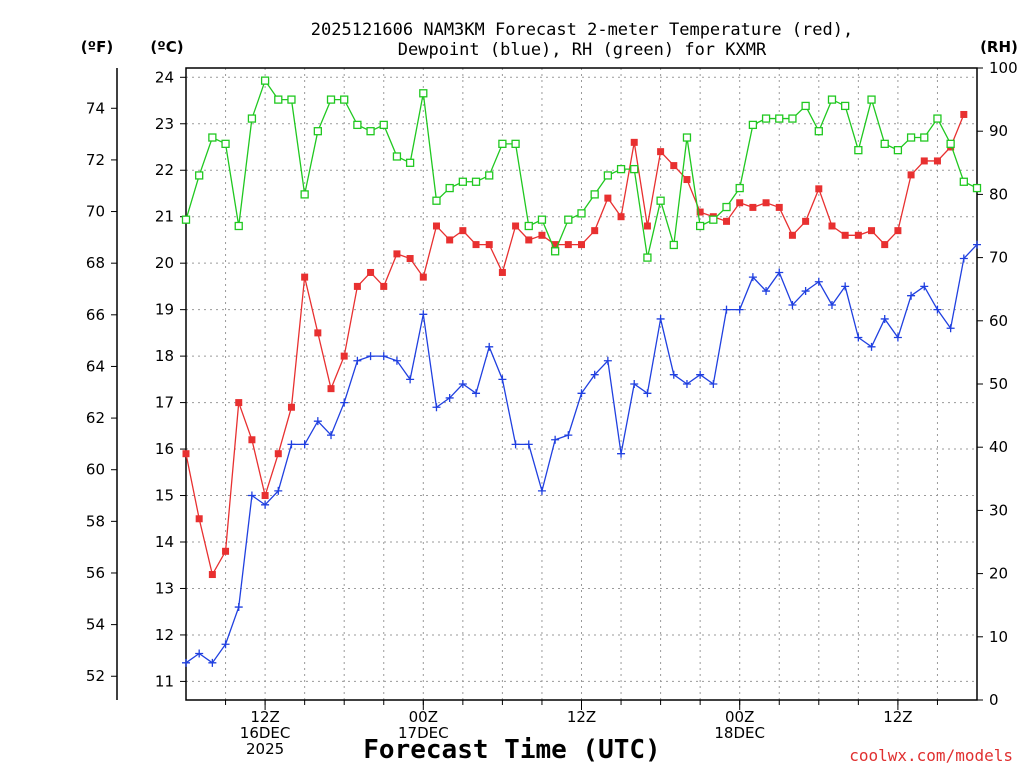 This screenshot has width=1024, height=768. Describe the element at coordinates (95, 108) in the screenshot. I see `fahrenheit-tick-label: 74` at that location.